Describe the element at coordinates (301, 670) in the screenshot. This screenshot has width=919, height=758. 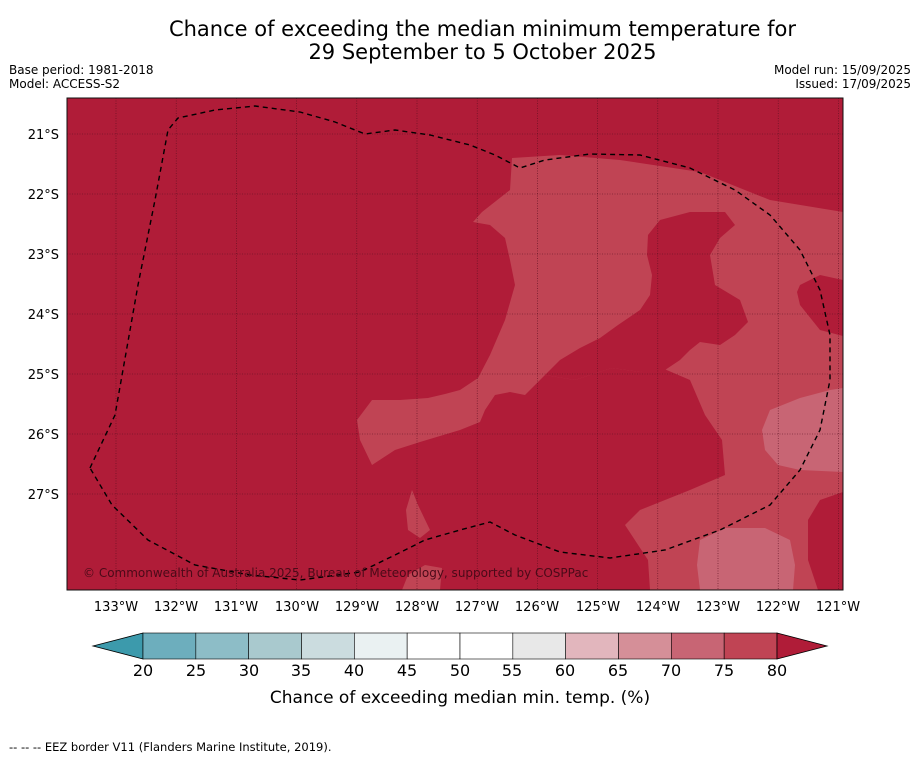
I see `colorbar-tick-label: 35` at that location.